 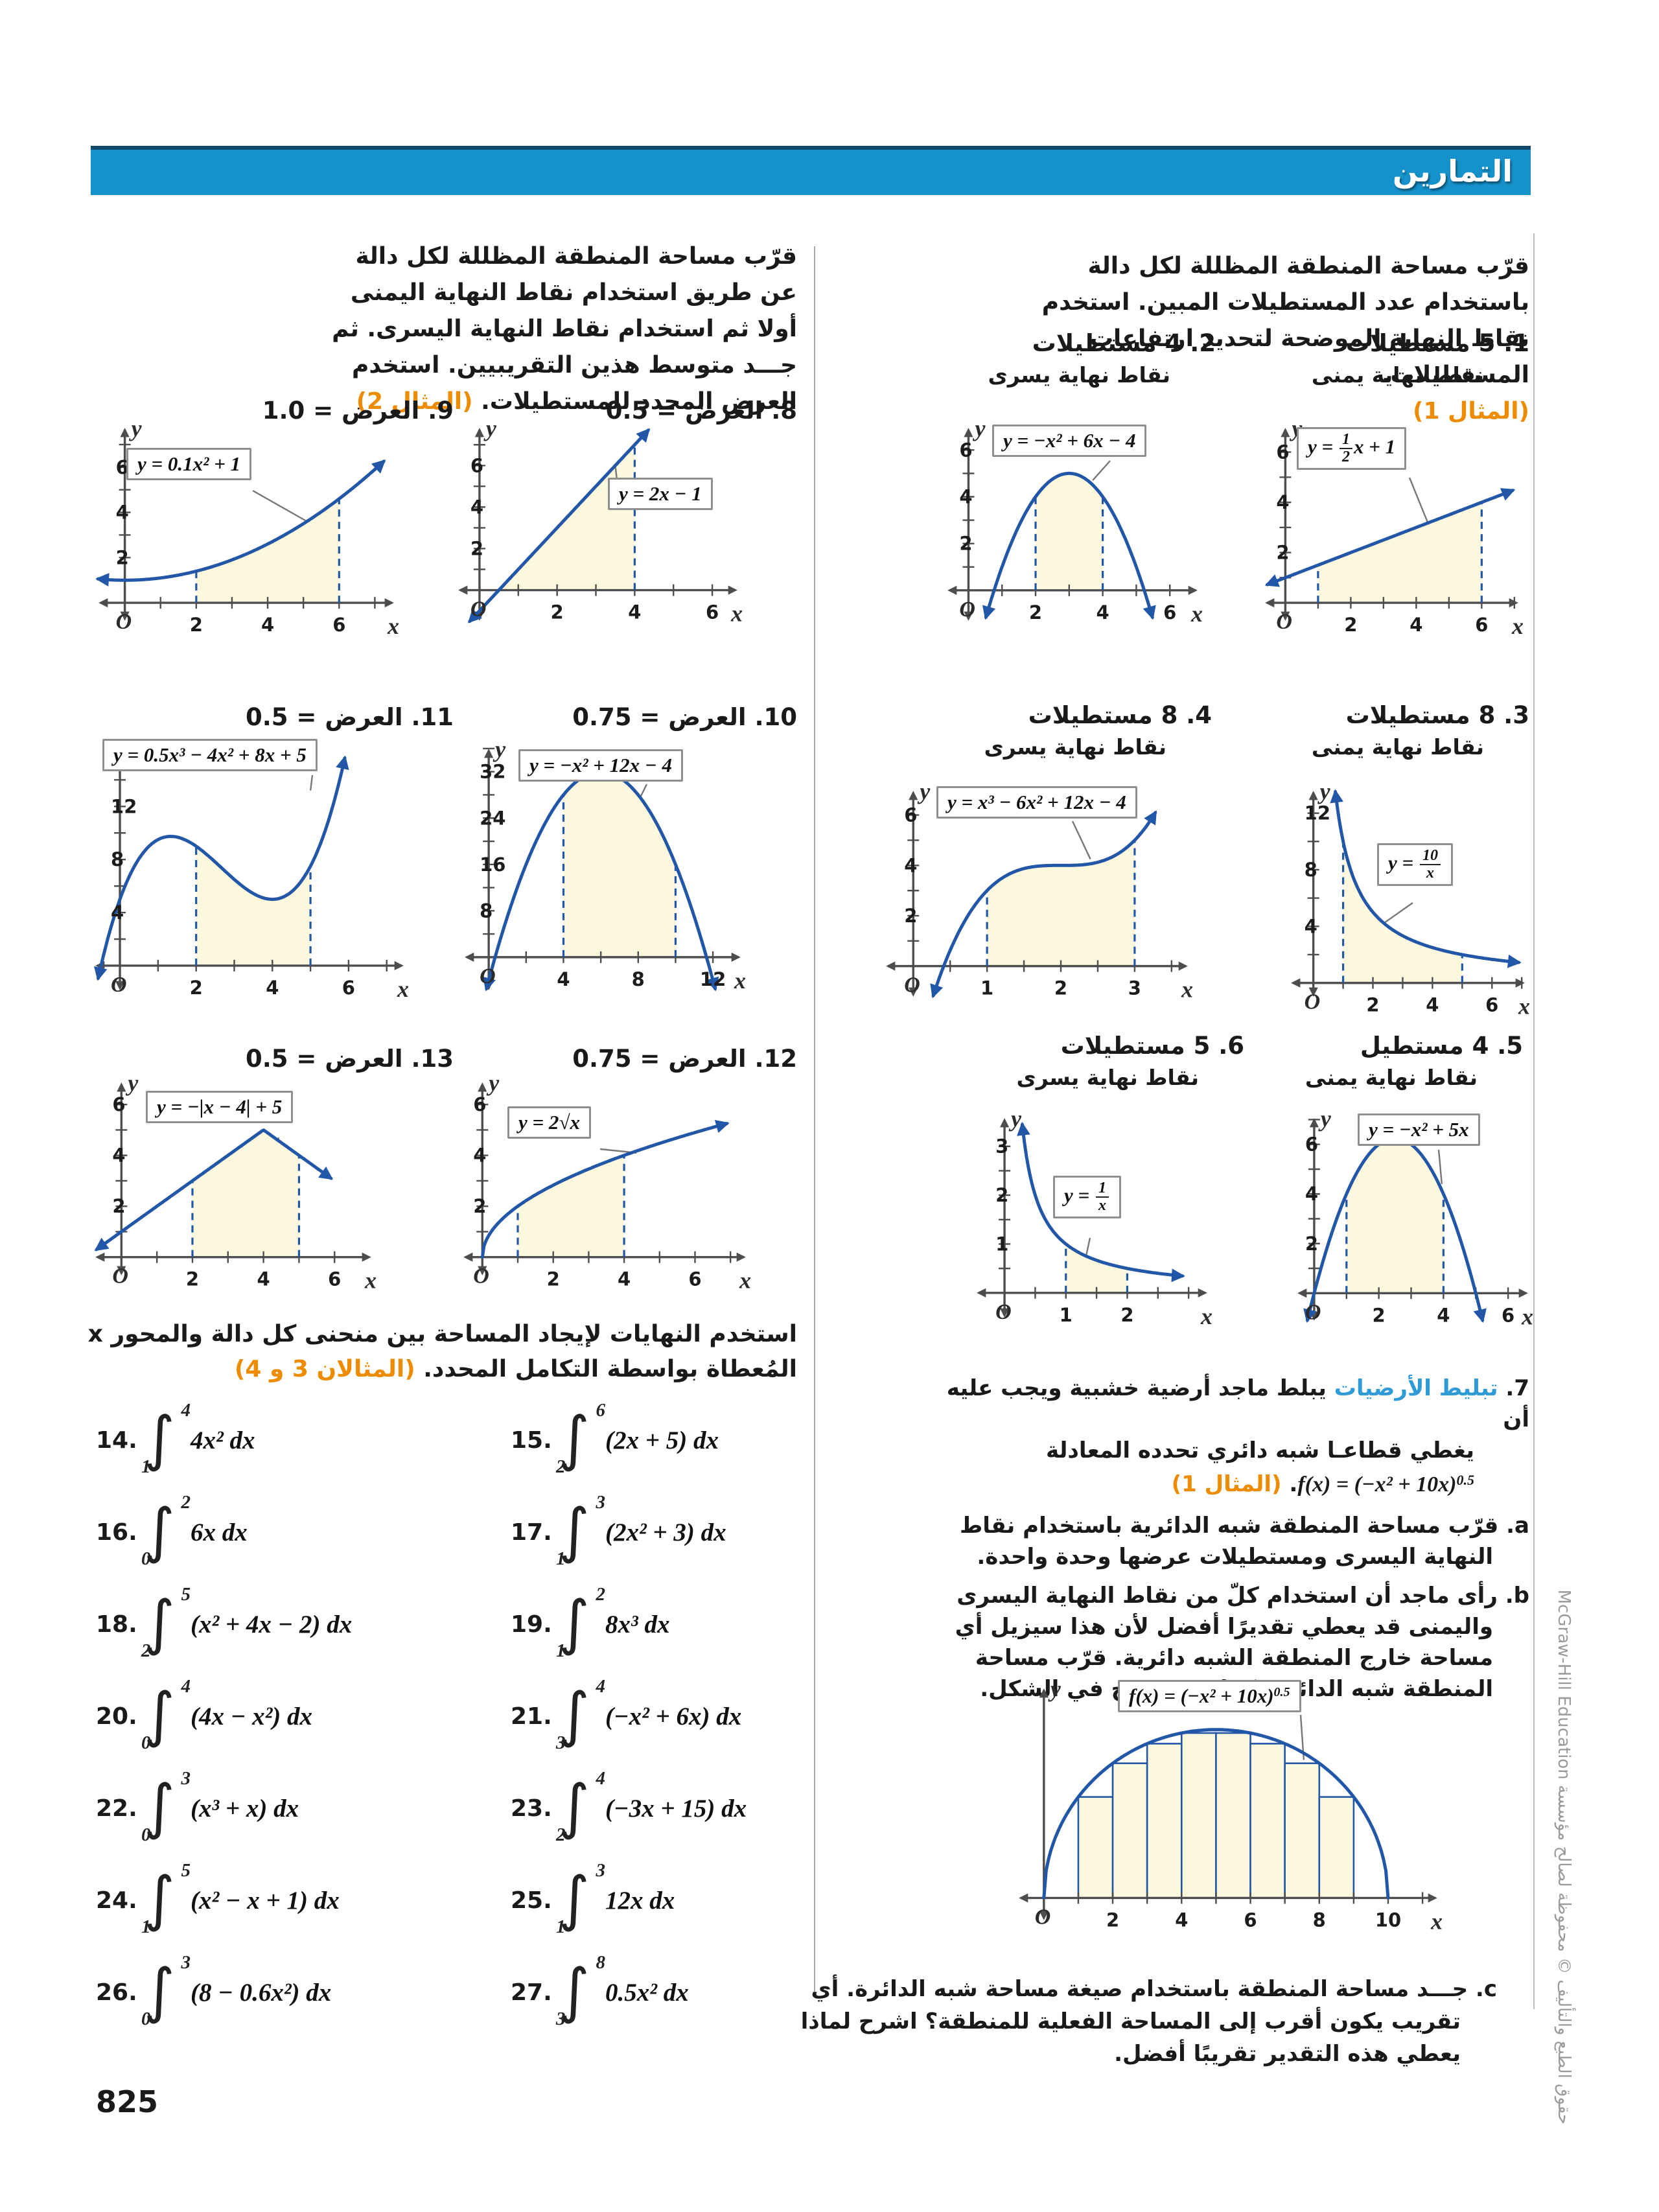 What do you see at coordinates (531, 1992) in the screenshot?
I see `integral-number: 27.` at bounding box center [531, 1992].